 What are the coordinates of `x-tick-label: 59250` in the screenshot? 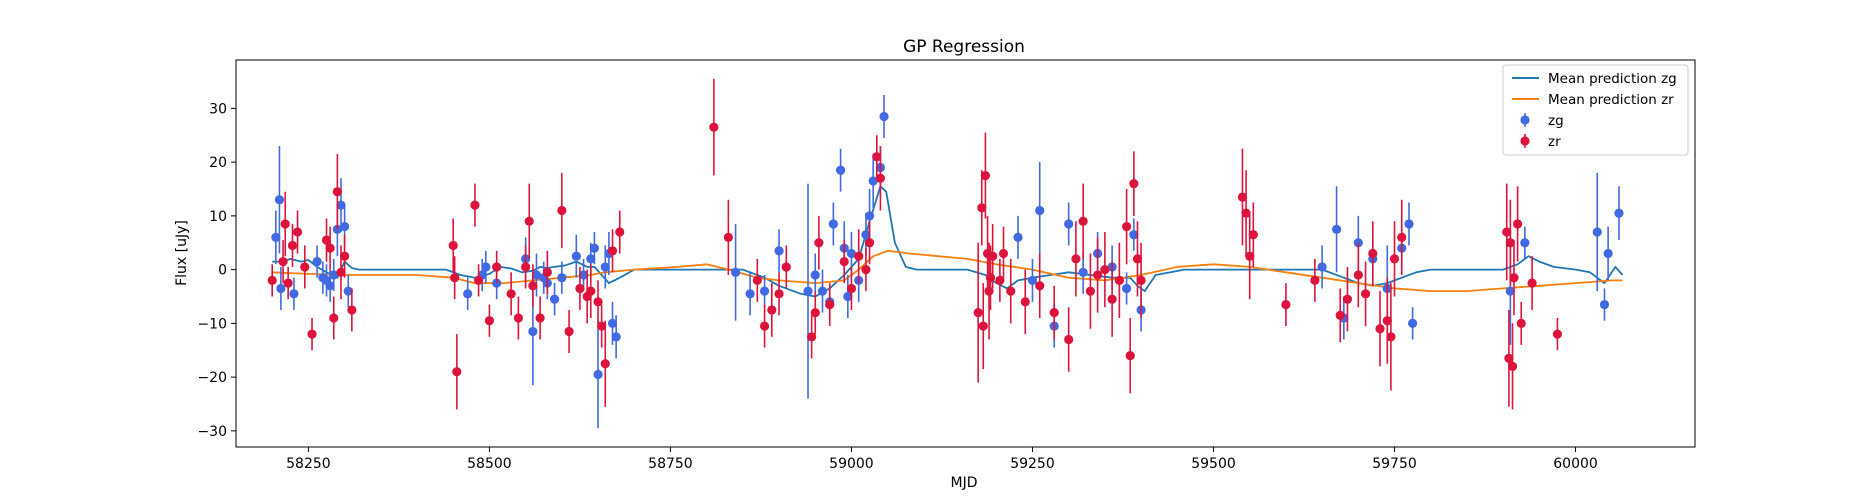 It's located at (1032, 464).